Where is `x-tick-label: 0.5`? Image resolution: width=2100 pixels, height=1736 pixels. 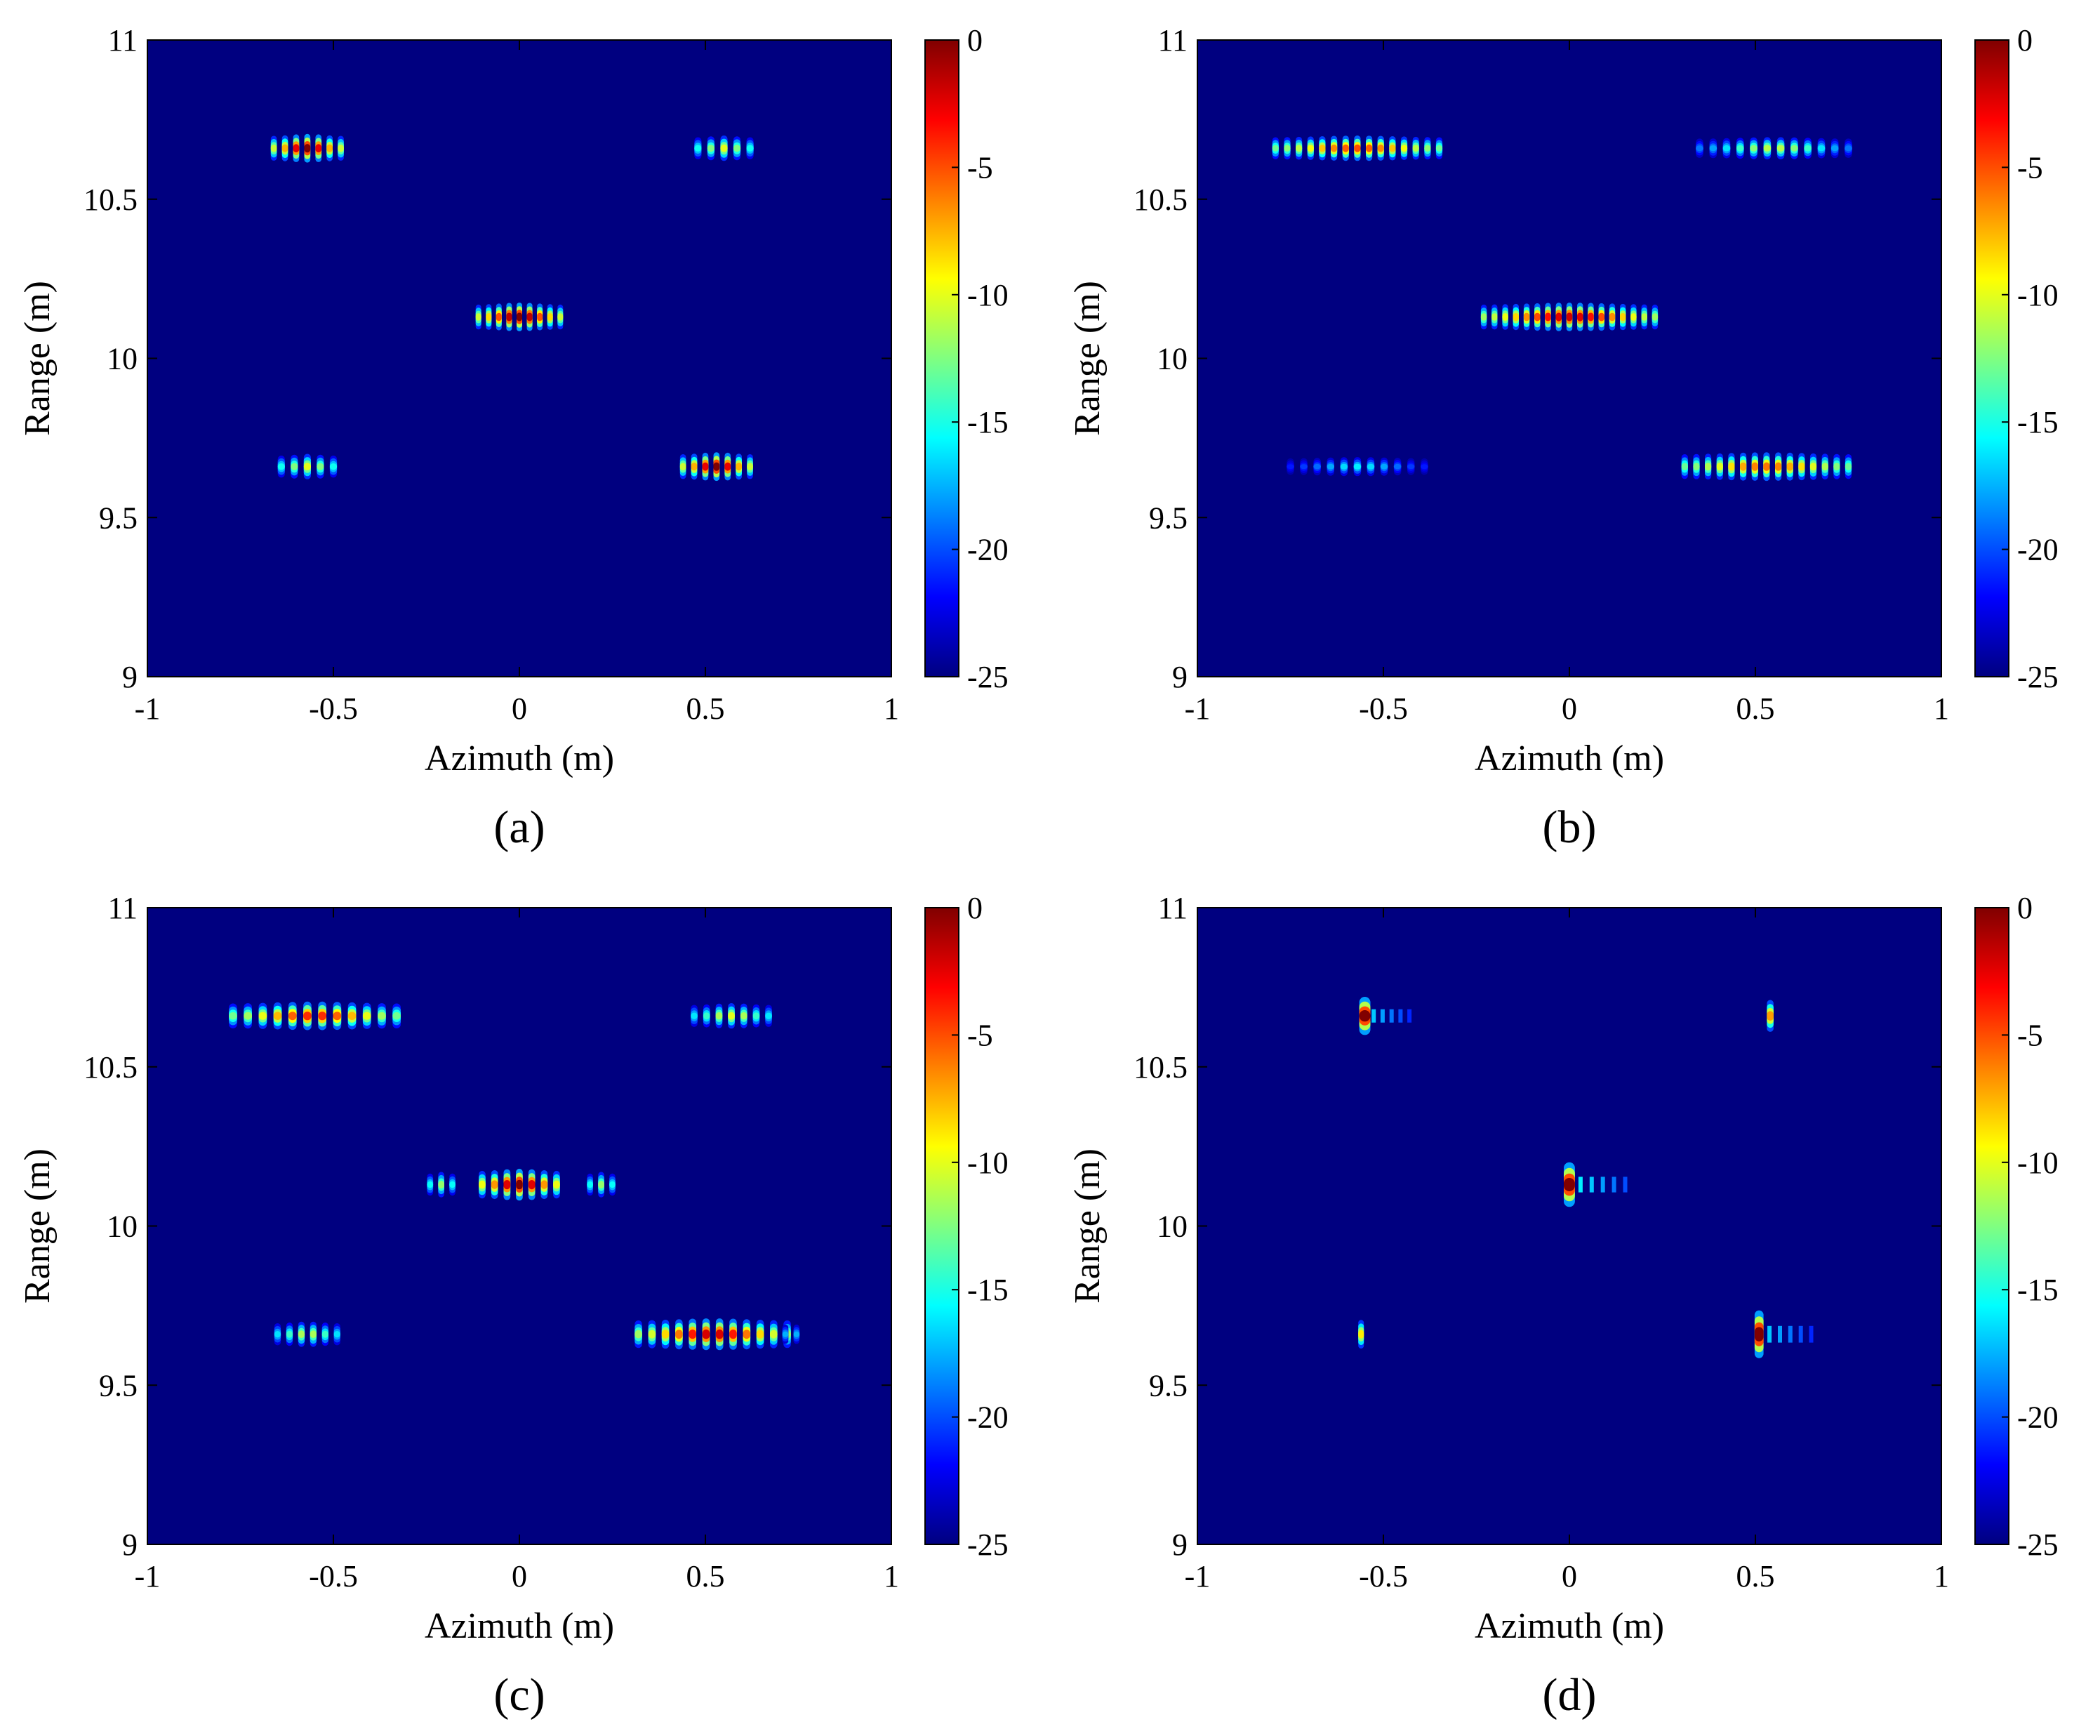 x-tick-label: 0.5 is located at coordinates (1755, 708).